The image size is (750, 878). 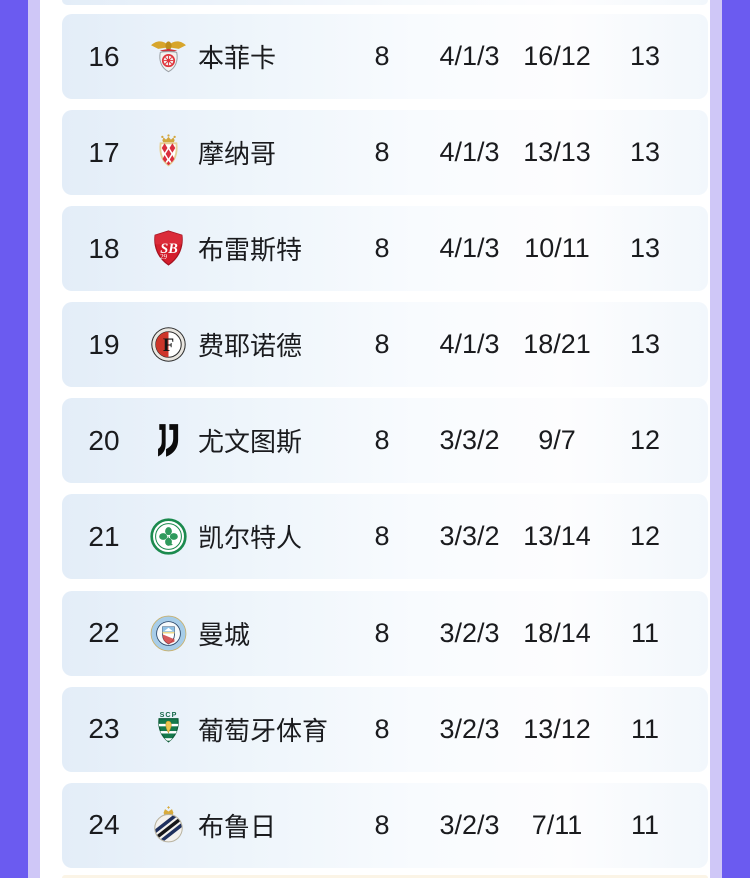 I want to click on partial-card-below, so click(x=385, y=876).